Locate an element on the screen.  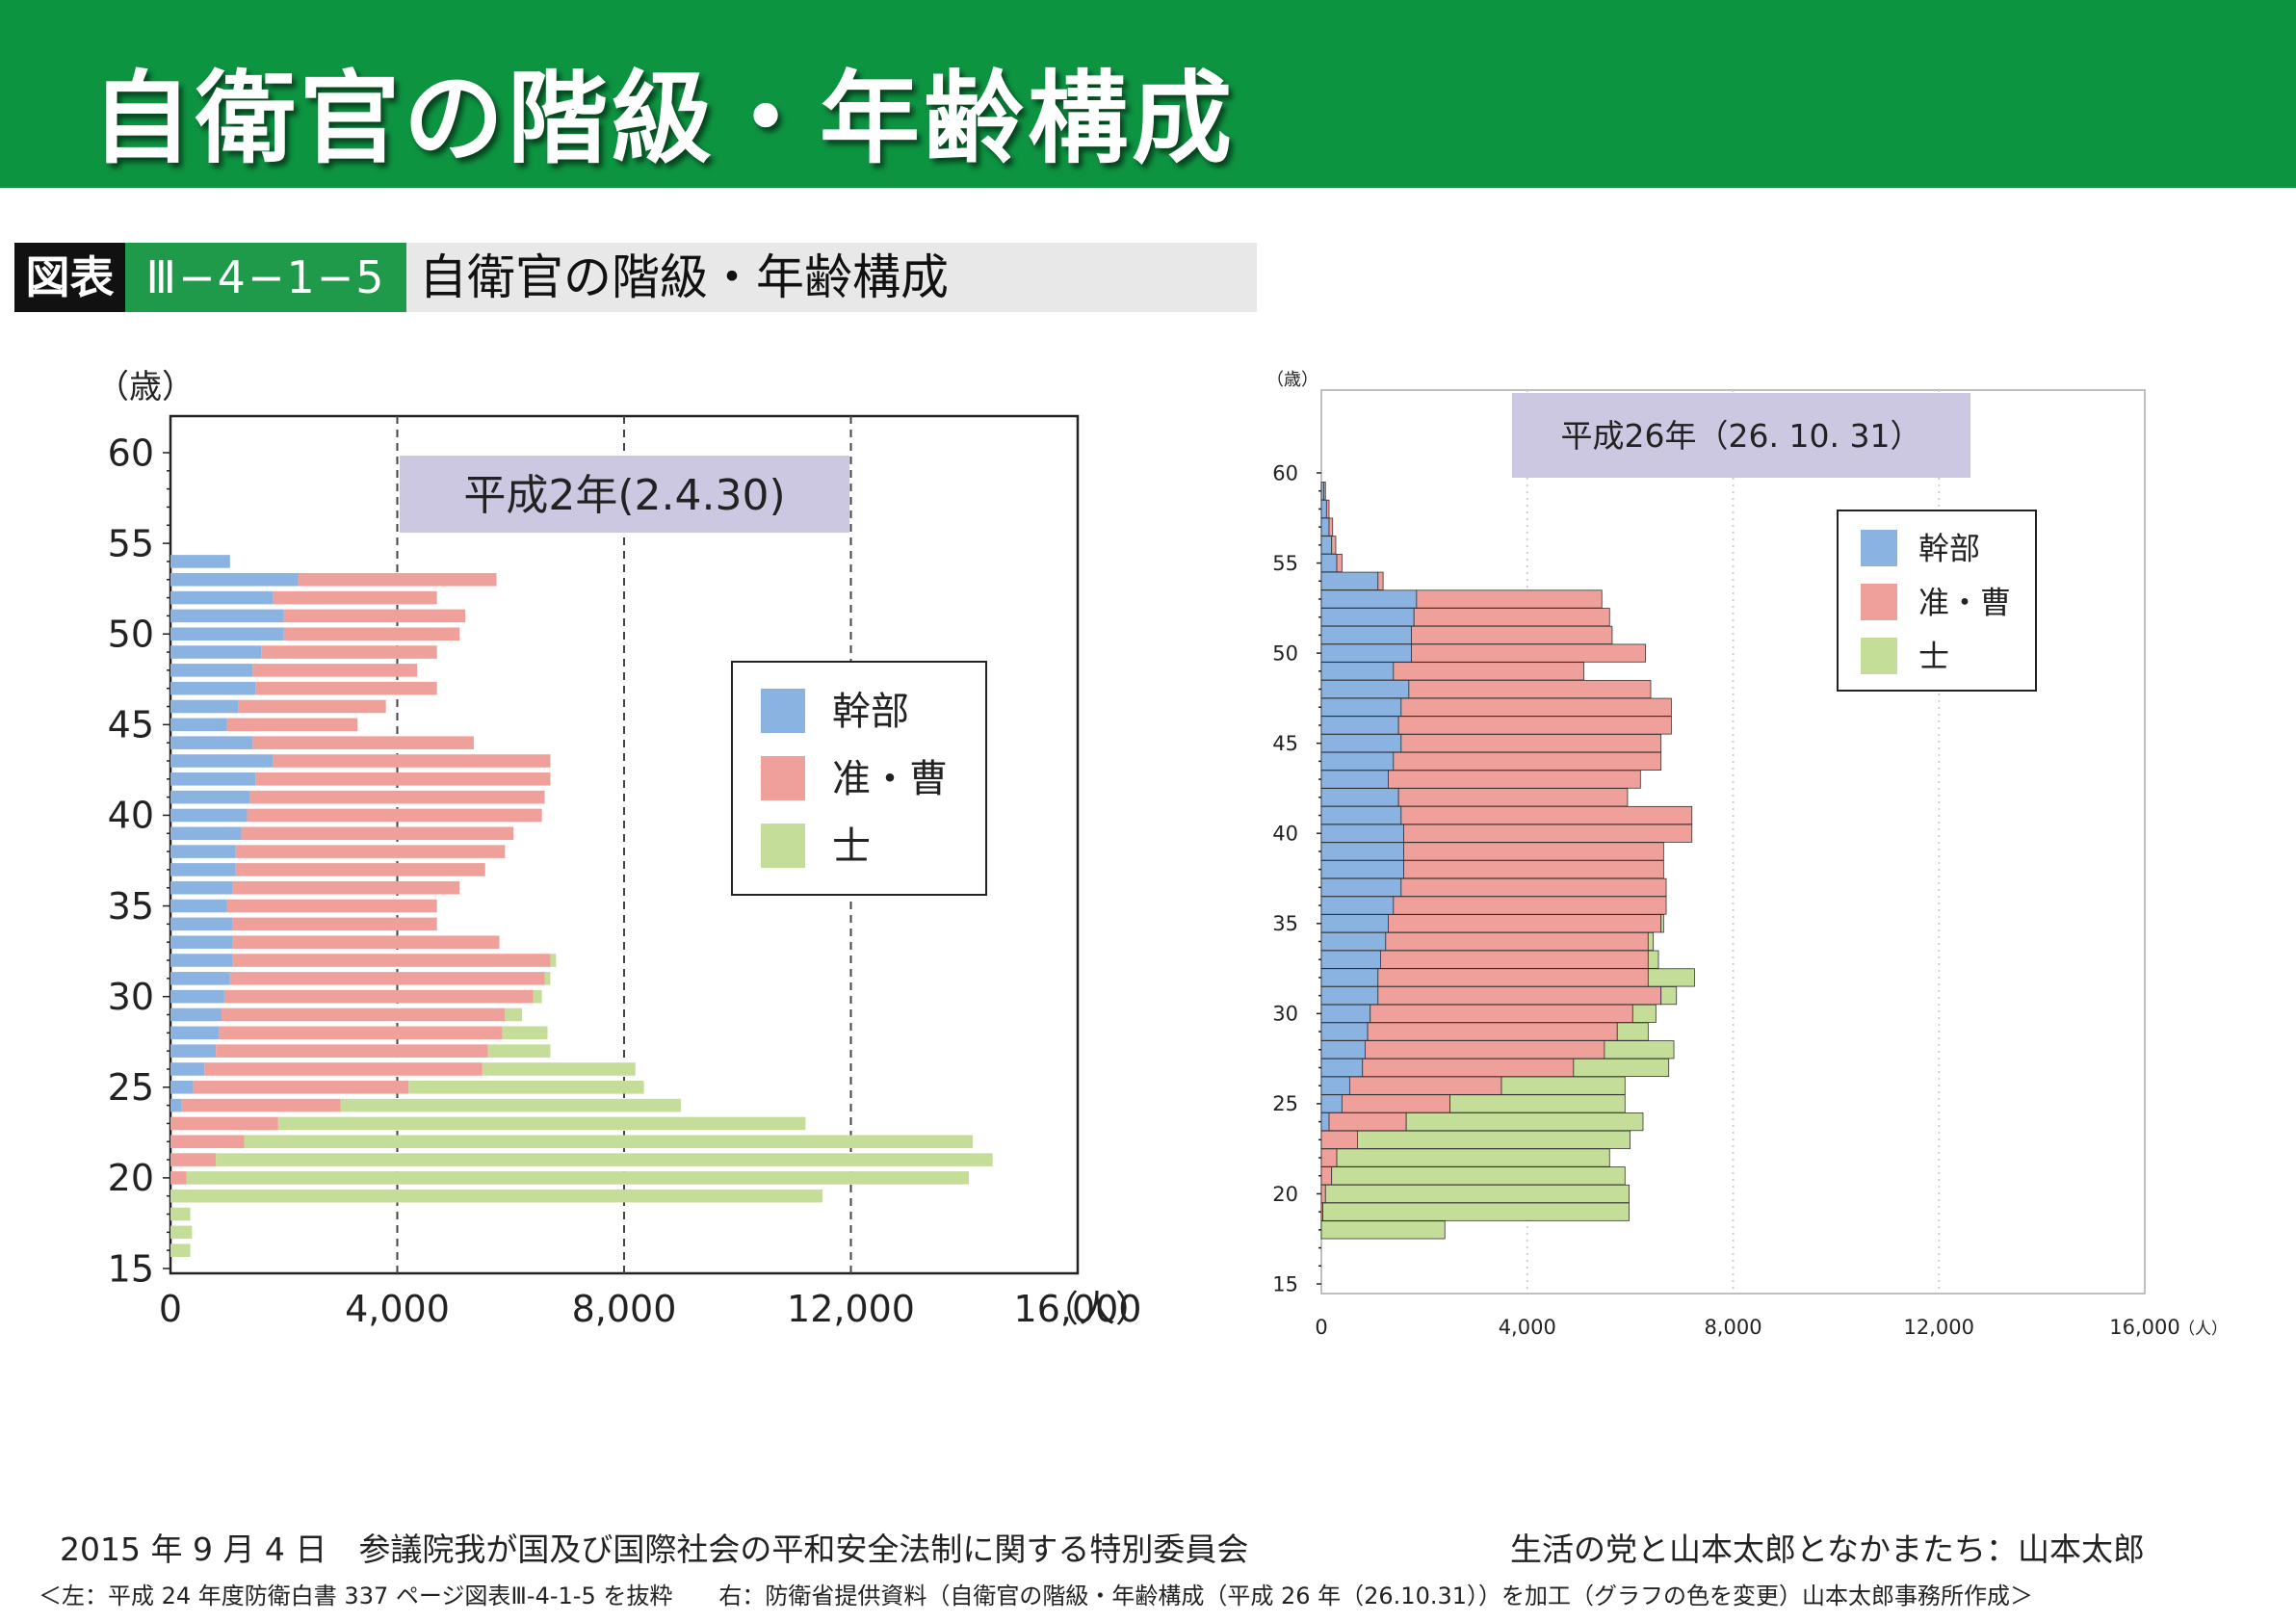
y-tick-label: 40 is located at coordinates (1285, 834).